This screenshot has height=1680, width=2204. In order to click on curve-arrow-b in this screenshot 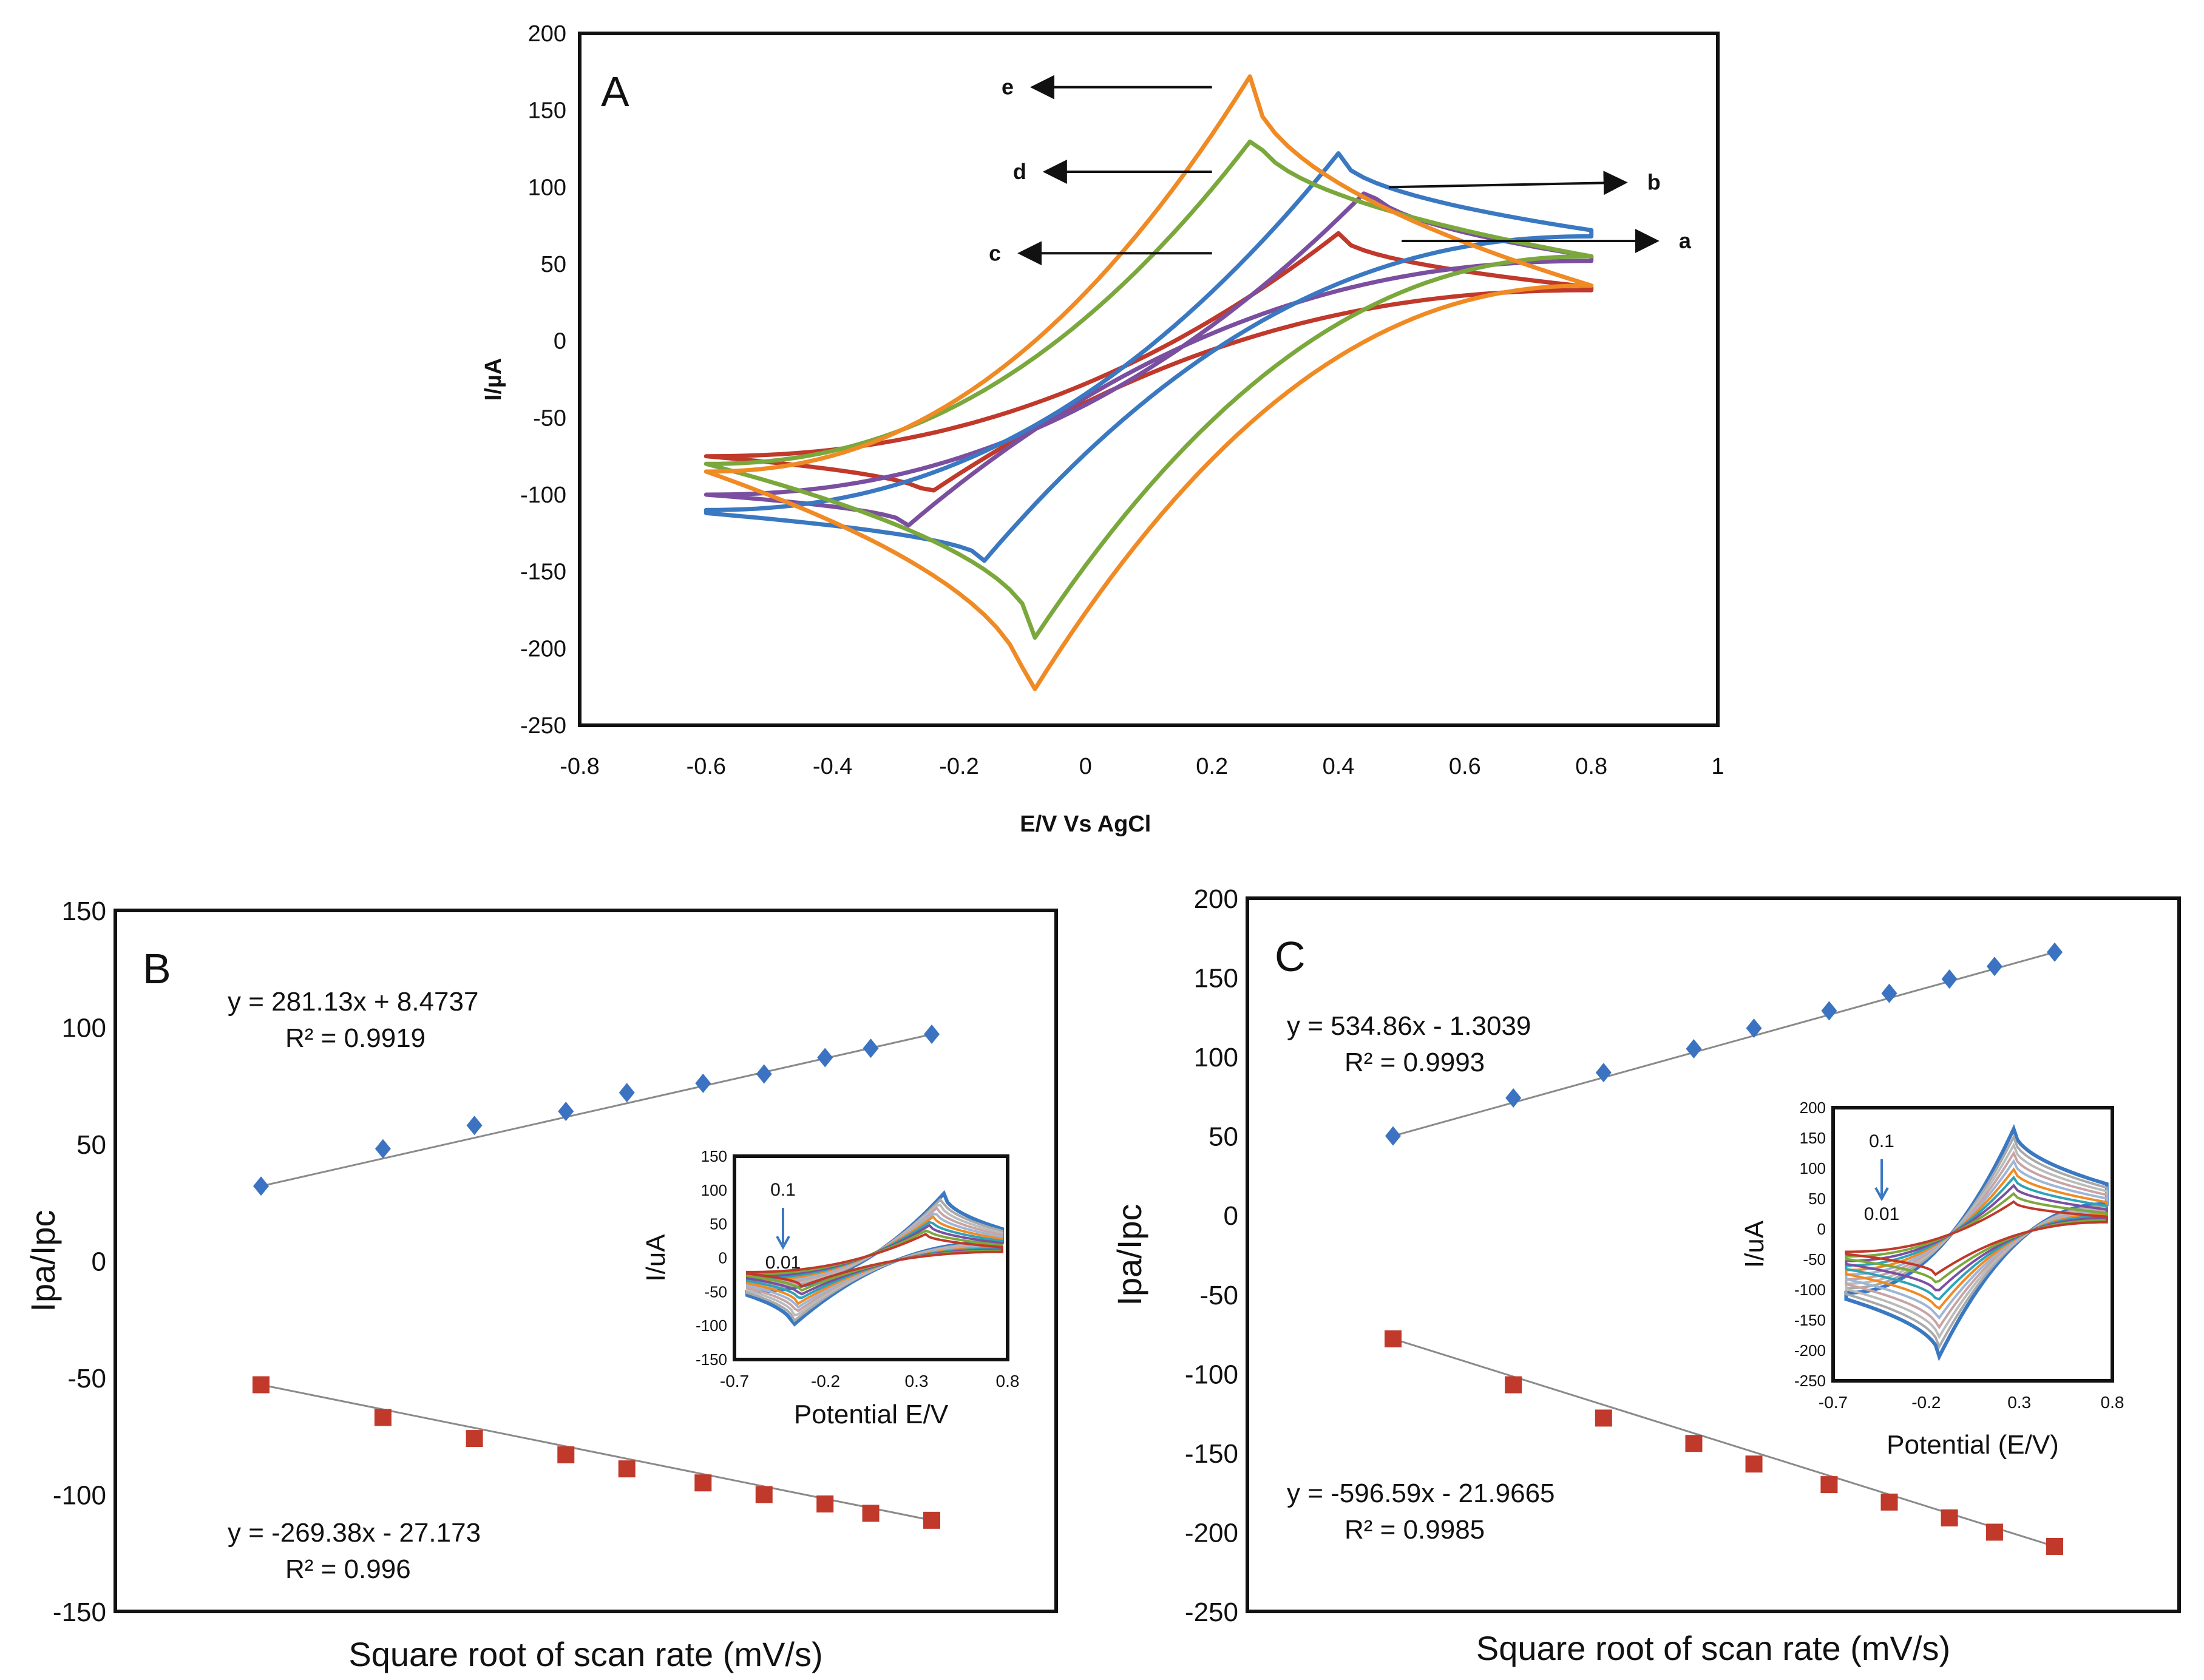, I will do `click(1508, 183)`.